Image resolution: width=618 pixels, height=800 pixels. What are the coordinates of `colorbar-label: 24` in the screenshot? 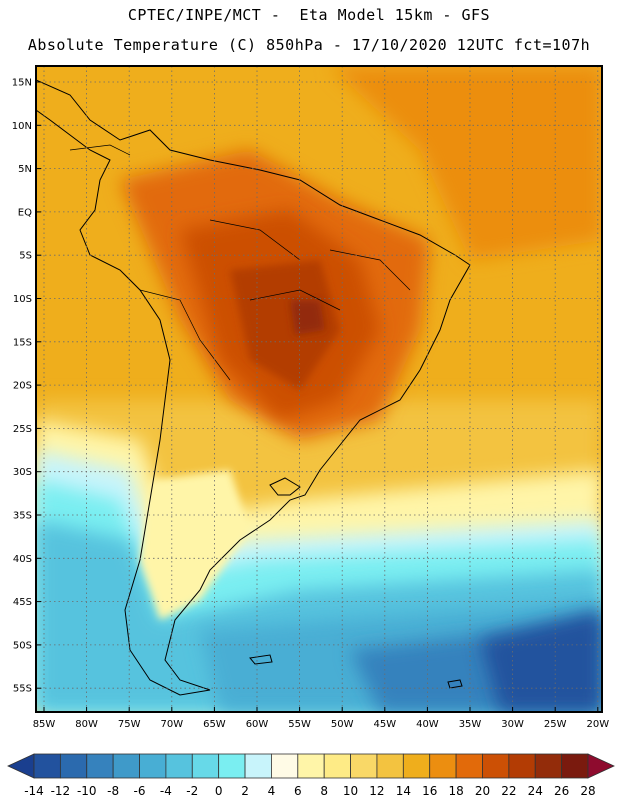 It's located at (535, 791).